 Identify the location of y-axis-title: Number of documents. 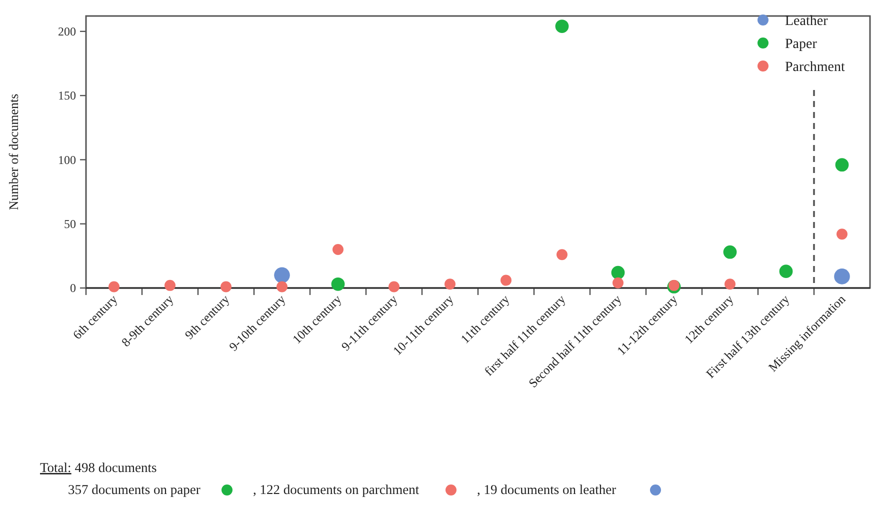
(13, 152).